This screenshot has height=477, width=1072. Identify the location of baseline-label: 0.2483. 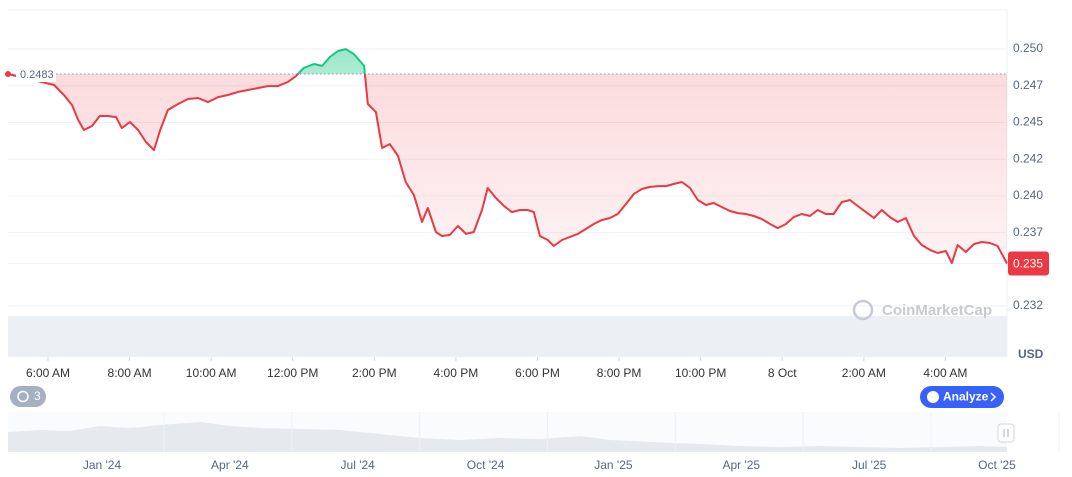
(37, 75).